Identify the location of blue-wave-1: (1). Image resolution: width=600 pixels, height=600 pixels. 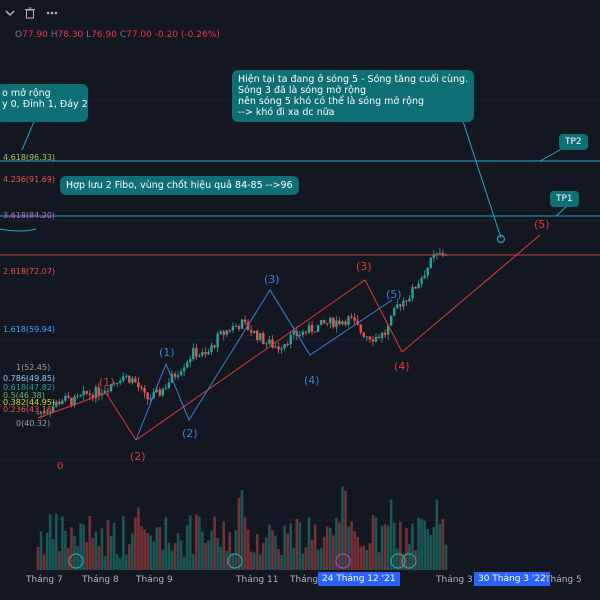
(167, 352).